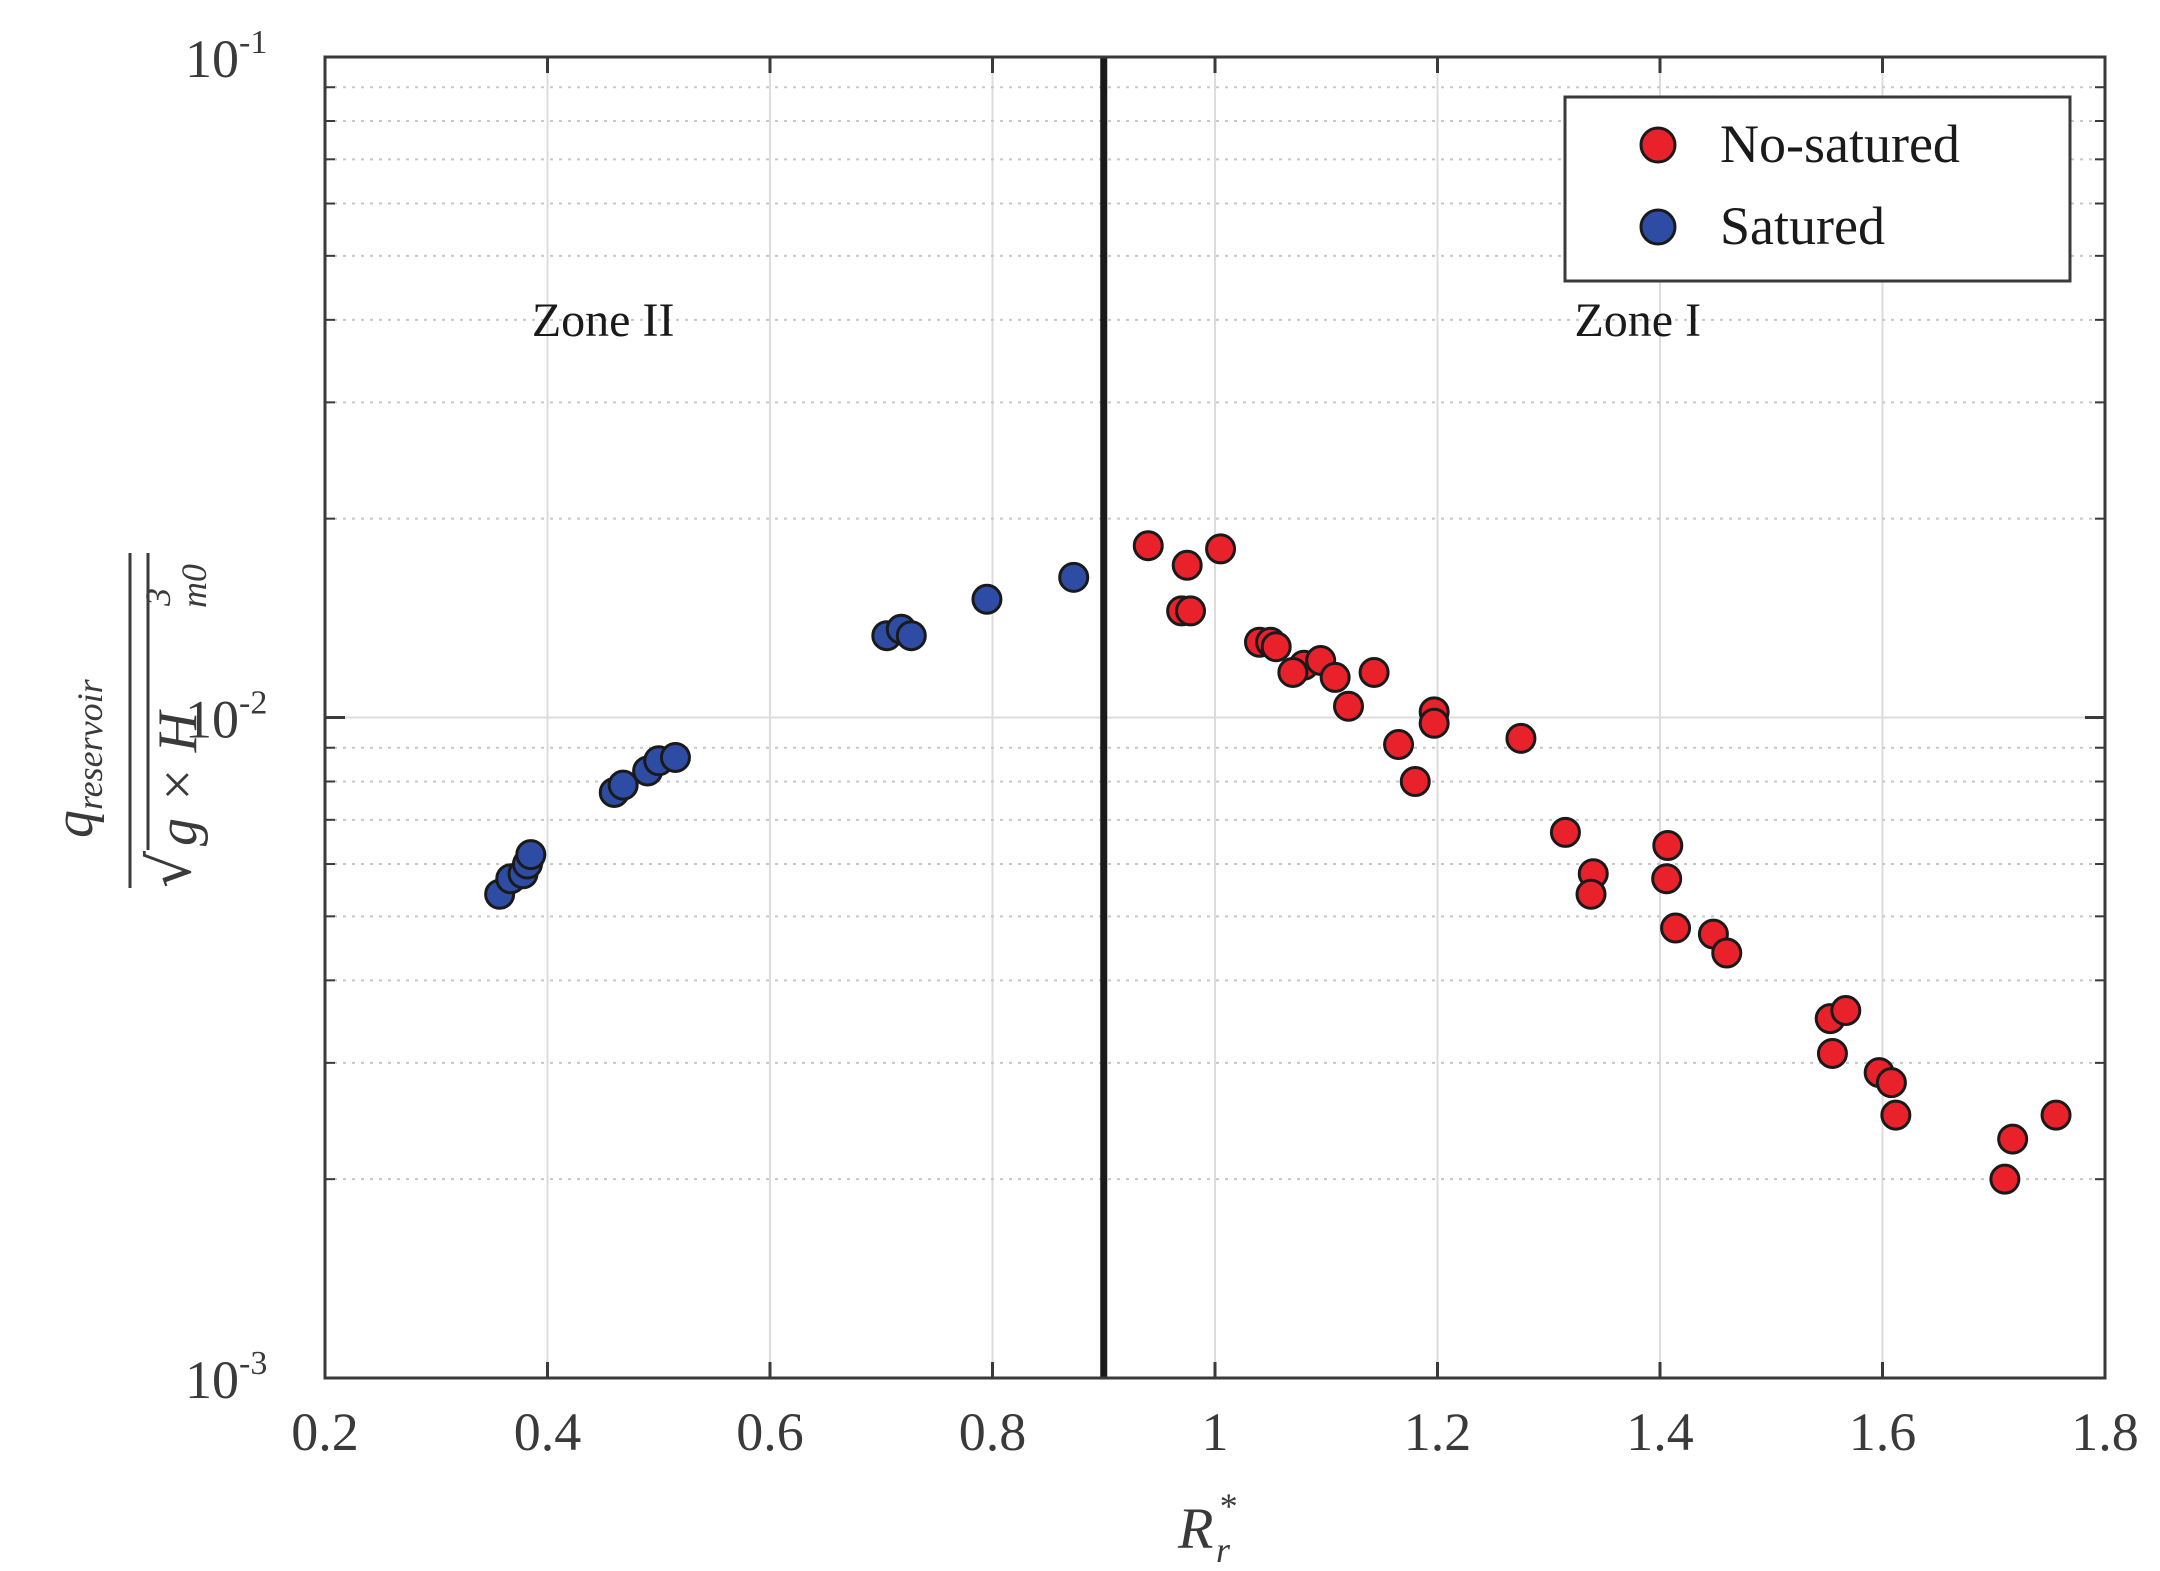  Describe the element at coordinates (770, 1432) in the screenshot. I see `x-tick-label: 0.6` at that location.